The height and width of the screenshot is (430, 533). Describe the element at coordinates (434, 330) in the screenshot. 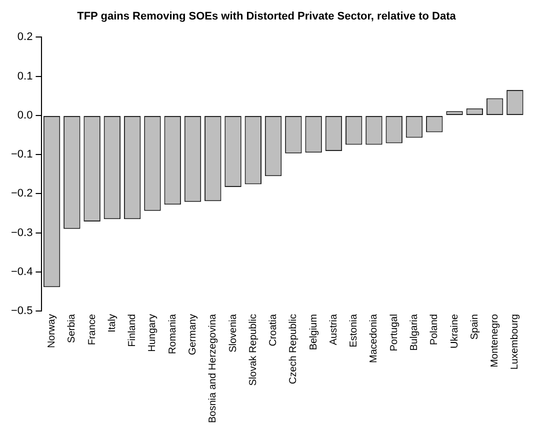

I see `x-tick-label: Poland` at that location.